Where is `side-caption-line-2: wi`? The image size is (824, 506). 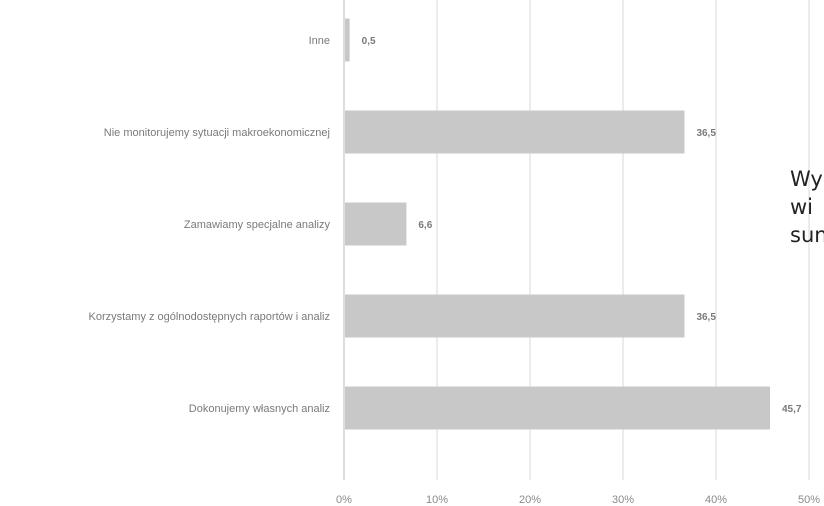 side-caption-line-2: wi is located at coordinates (802, 207).